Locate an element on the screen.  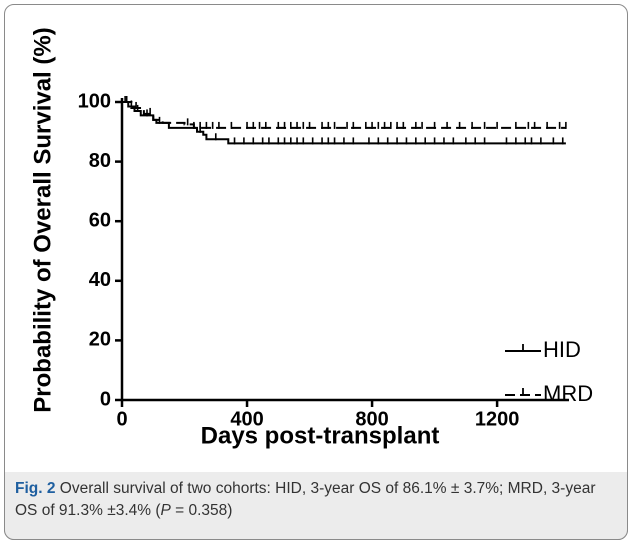
y-tick-label: 20 is located at coordinates (100, 340).